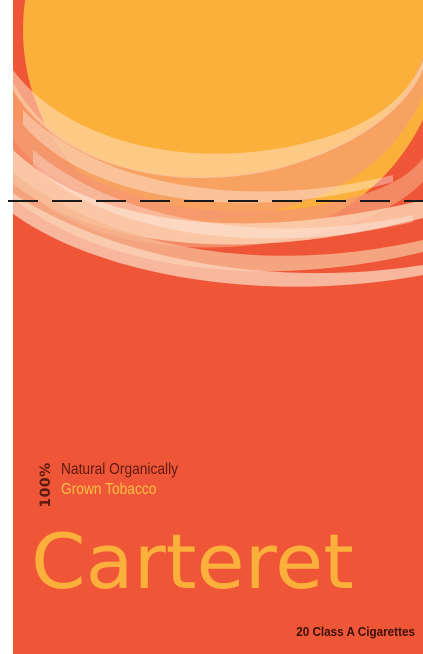 The width and height of the screenshot is (423, 654). I want to click on percent-badge: 100%, so click(46, 486).